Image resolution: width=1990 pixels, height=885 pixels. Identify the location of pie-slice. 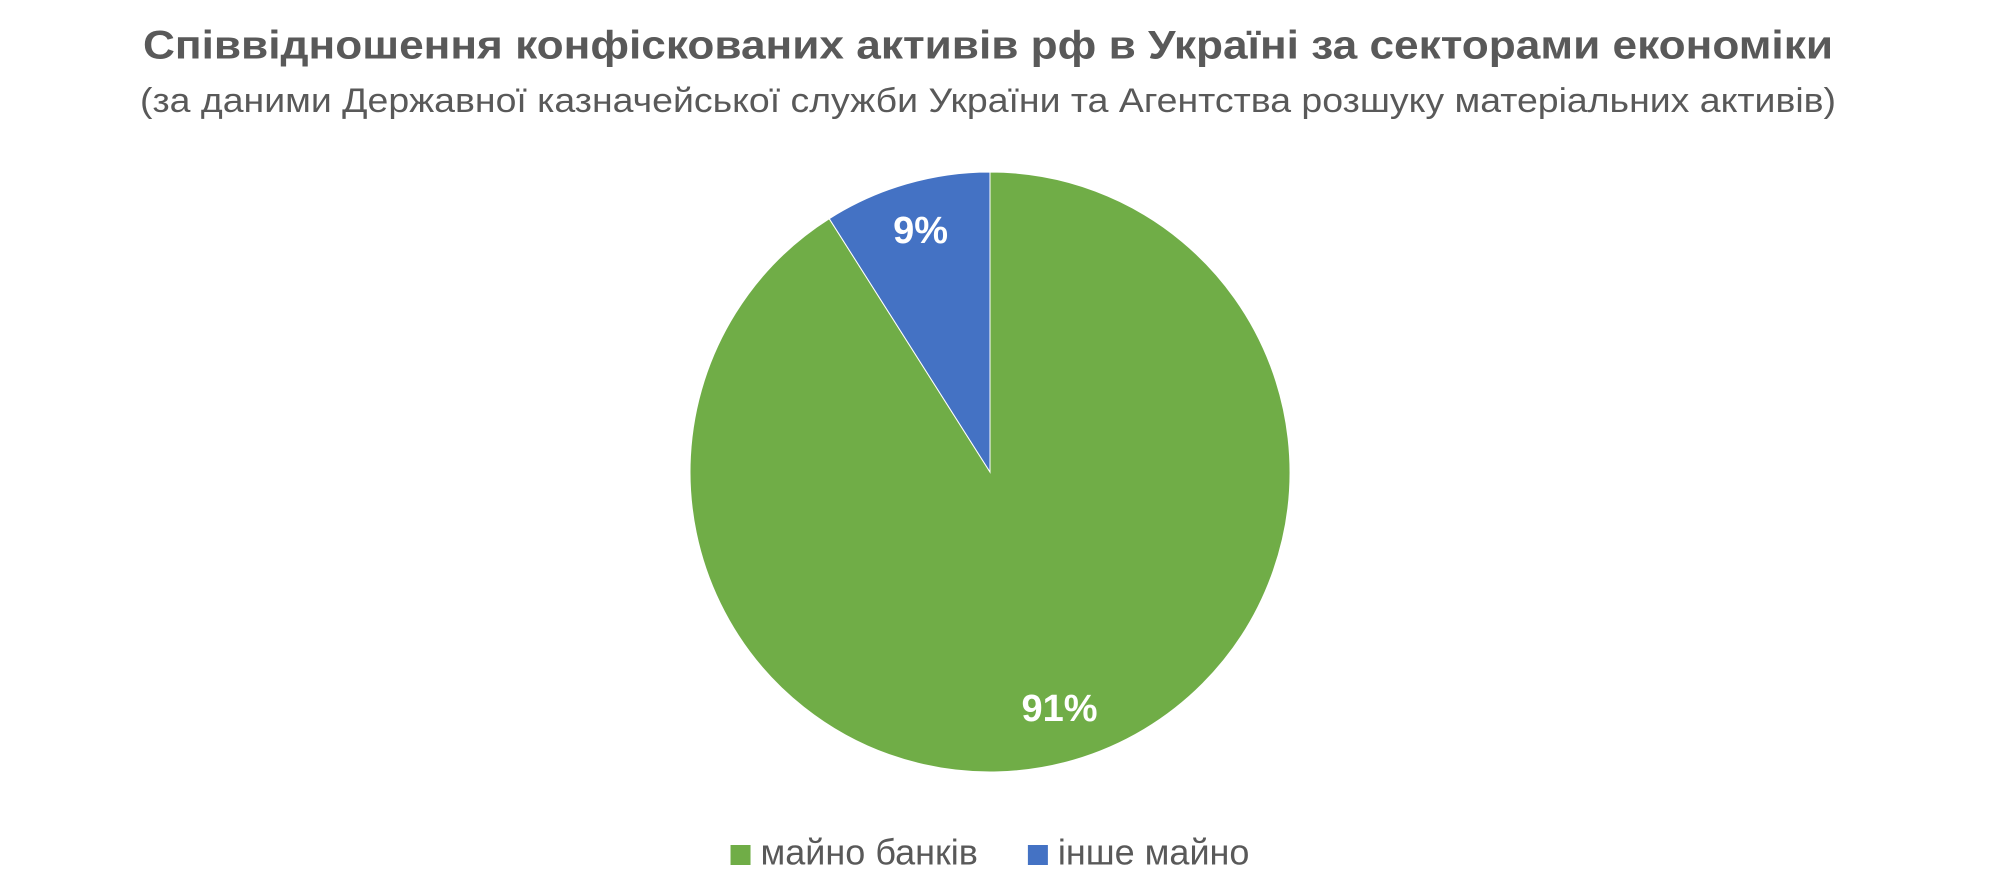
(909, 322).